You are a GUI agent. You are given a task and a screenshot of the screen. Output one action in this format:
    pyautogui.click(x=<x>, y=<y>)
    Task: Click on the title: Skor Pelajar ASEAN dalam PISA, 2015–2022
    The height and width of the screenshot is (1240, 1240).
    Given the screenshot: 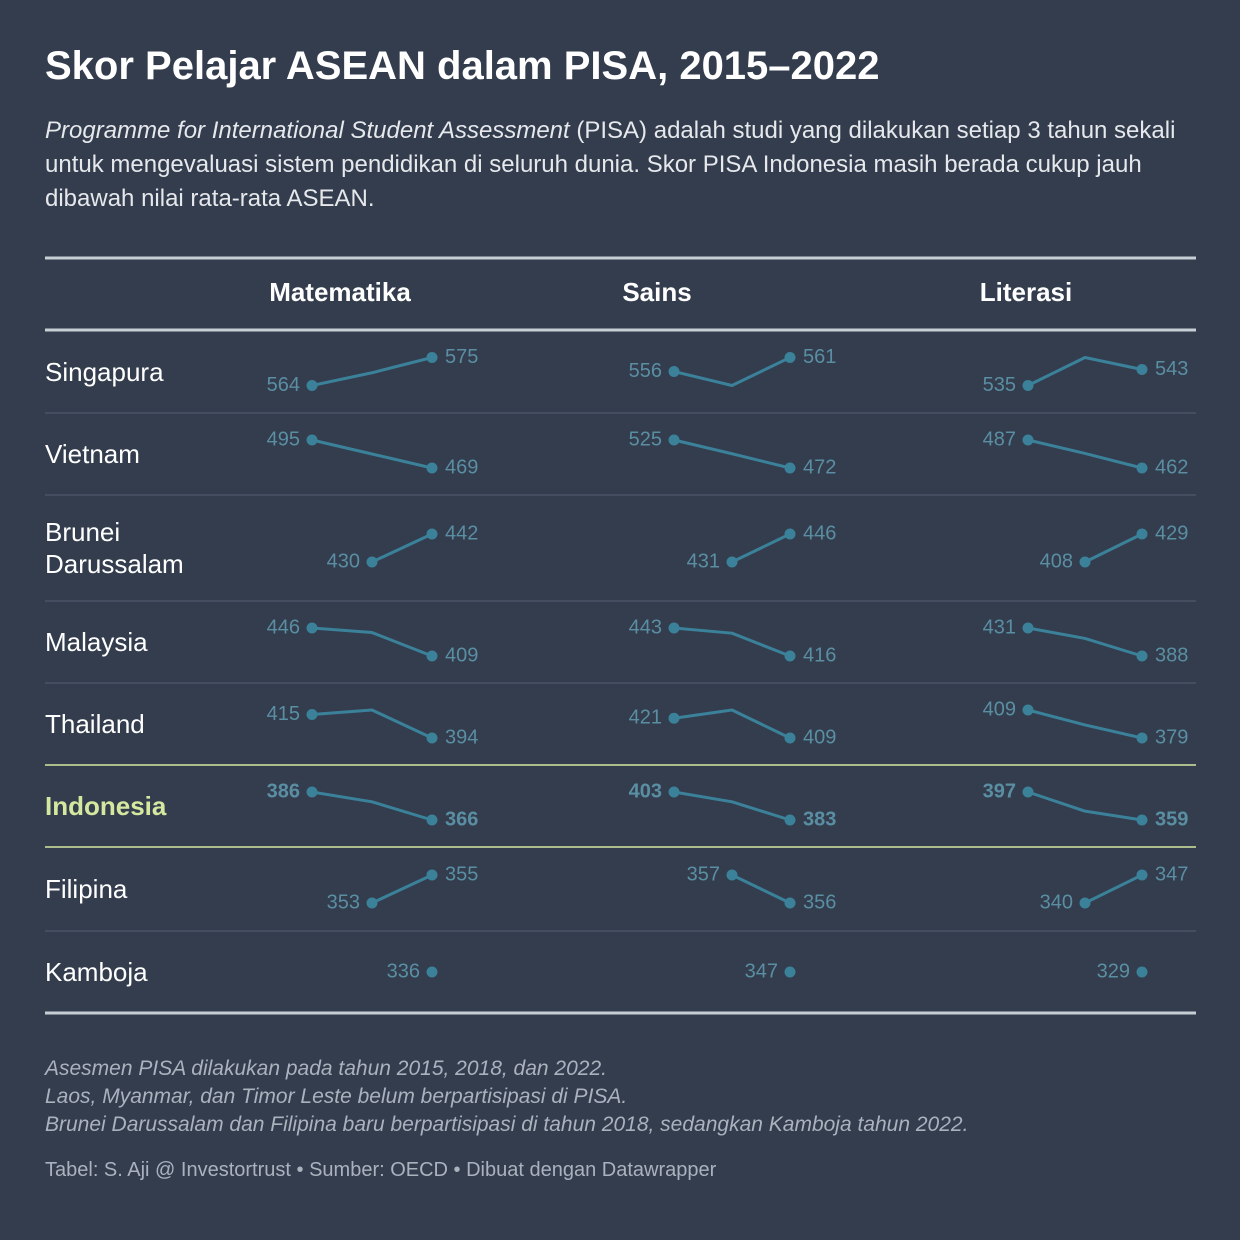 What is the action you would take?
    pyautogui.click(x=462, y=66)
    